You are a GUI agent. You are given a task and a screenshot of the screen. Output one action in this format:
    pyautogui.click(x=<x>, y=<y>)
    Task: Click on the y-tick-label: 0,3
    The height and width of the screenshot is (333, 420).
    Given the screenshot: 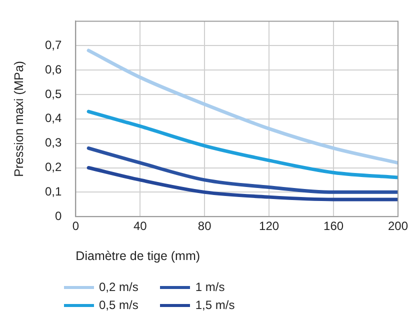 What is the action you would take?
    pyautogui.click(x=53, y=143)
    